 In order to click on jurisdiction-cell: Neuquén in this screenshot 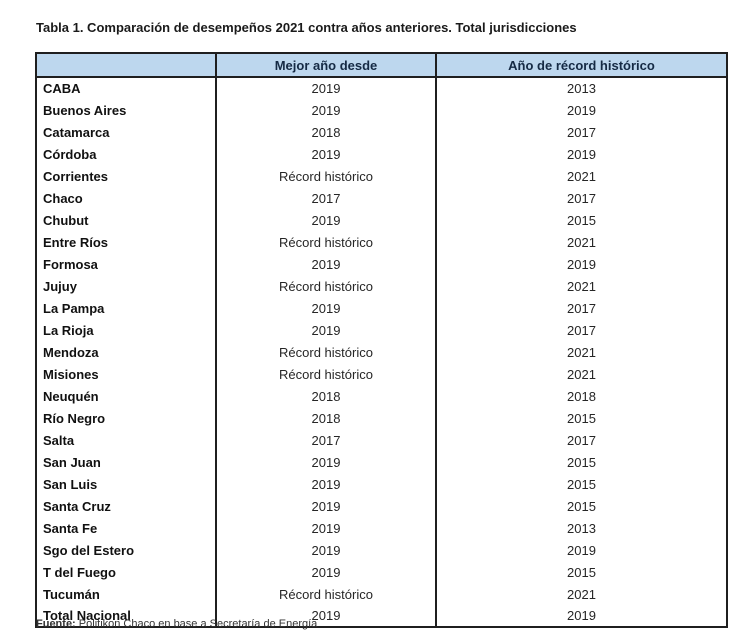, I will do `click(126, 396)`.